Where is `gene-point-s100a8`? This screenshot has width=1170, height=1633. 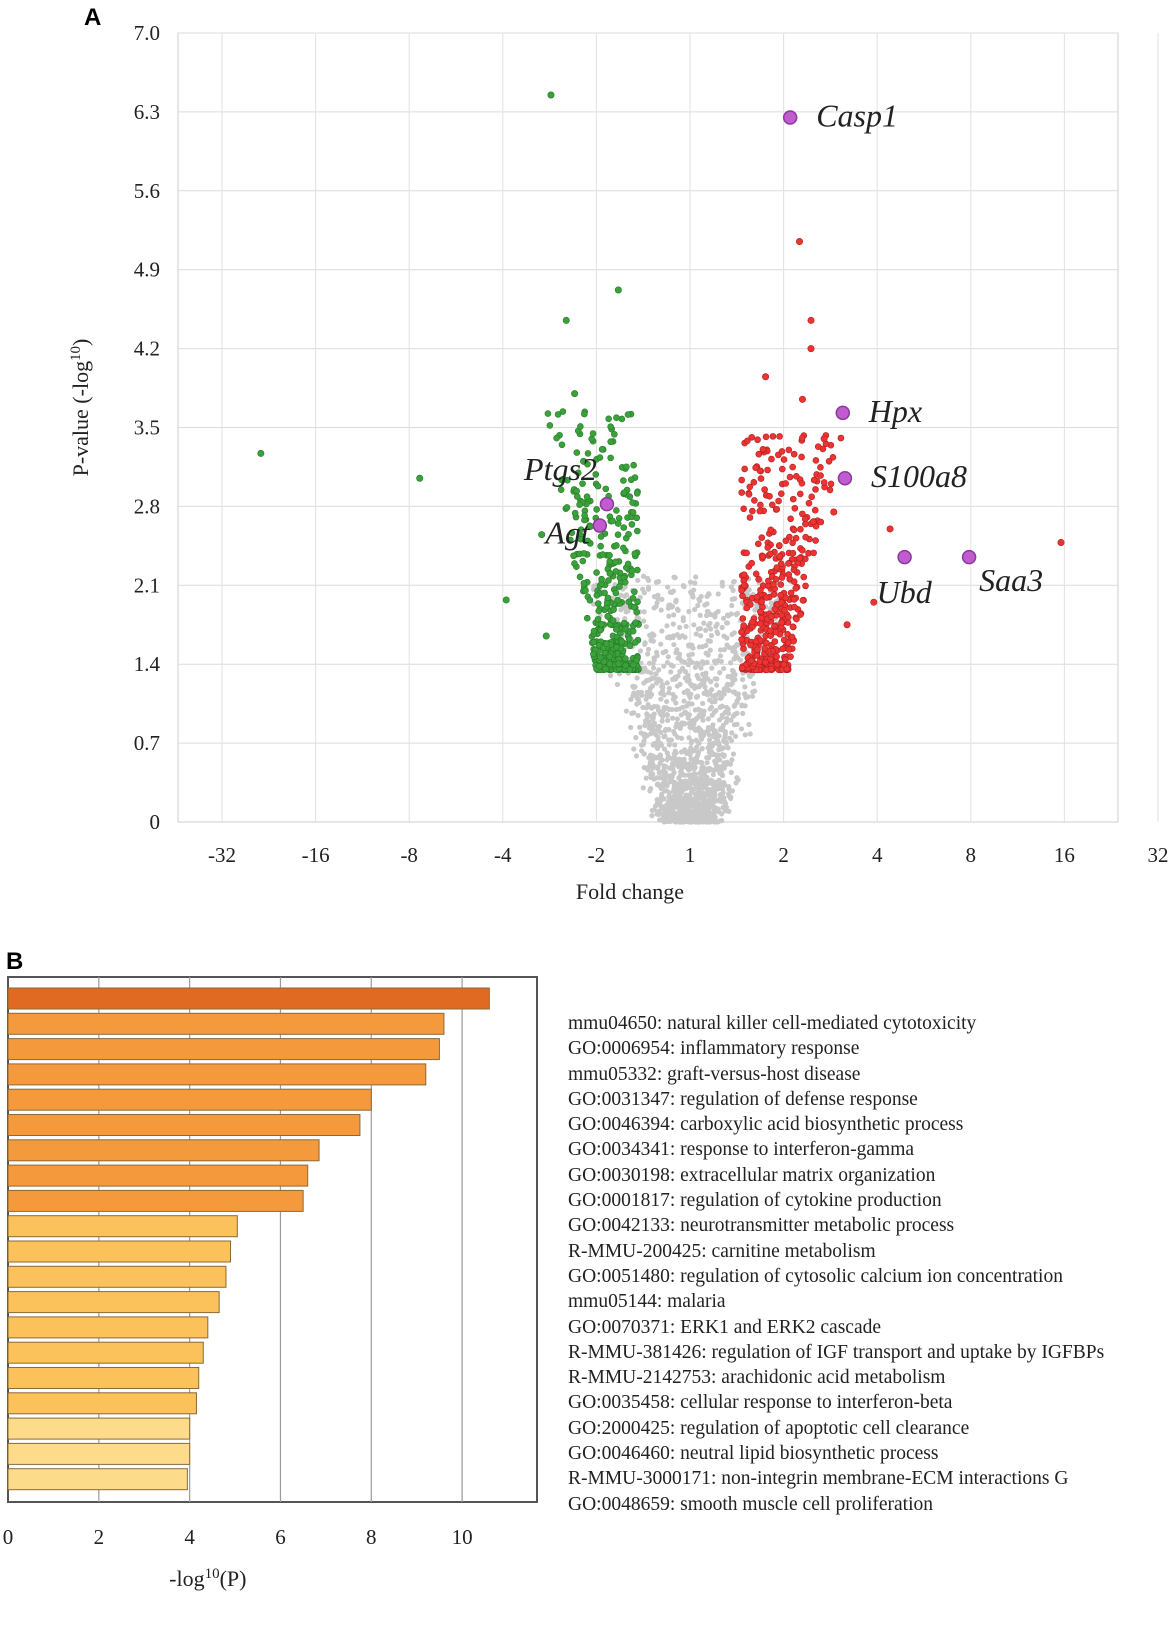
gene-point-s100a8 is located at coordinates (845, 478).